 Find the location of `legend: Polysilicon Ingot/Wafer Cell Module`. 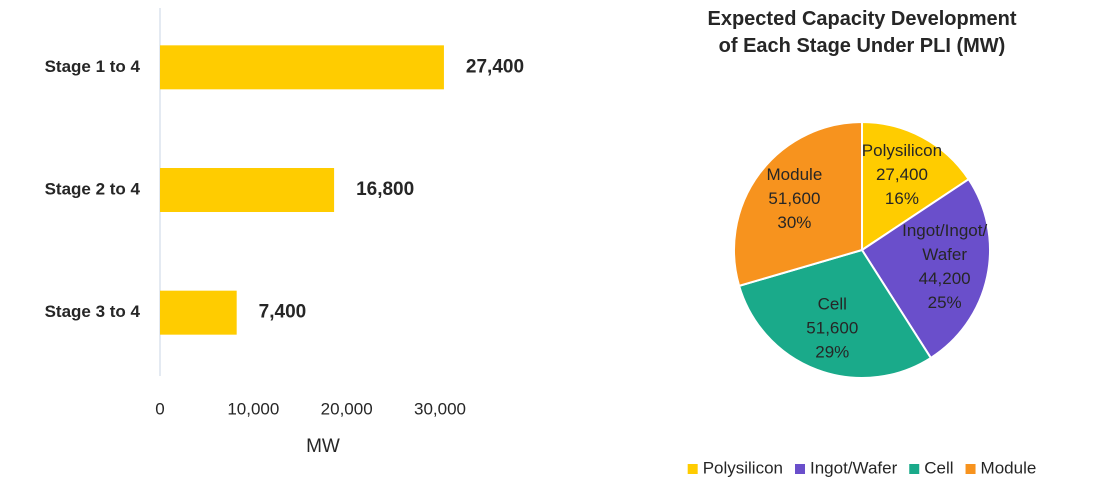

legend: Polysilicon Ingot/Wafer Cell Module is located at coordinates (862, 467).